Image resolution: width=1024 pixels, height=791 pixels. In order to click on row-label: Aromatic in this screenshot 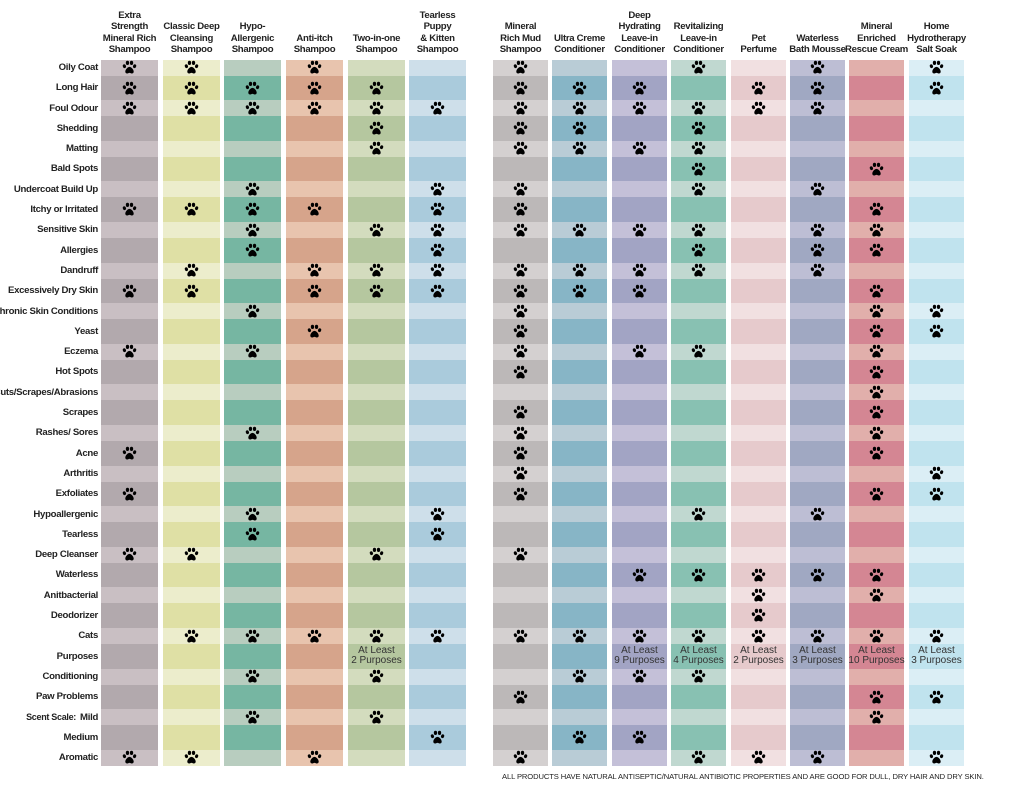, I will do `click(78, 758)`.